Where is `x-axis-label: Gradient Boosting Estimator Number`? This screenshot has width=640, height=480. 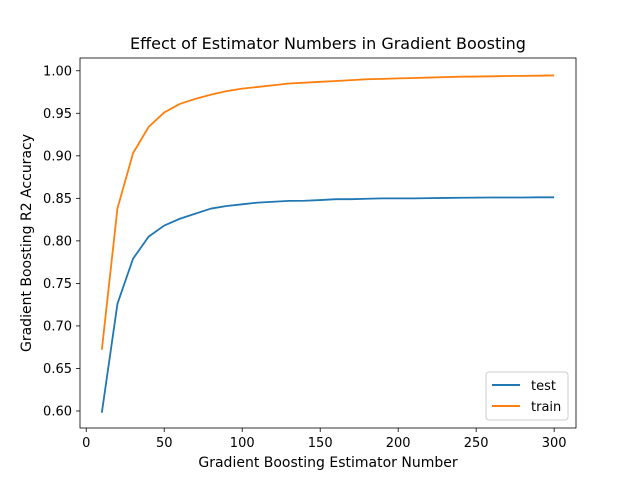
x-axis-label: Gradient Boosting Estimator Number is located at coordinates (327, 463).